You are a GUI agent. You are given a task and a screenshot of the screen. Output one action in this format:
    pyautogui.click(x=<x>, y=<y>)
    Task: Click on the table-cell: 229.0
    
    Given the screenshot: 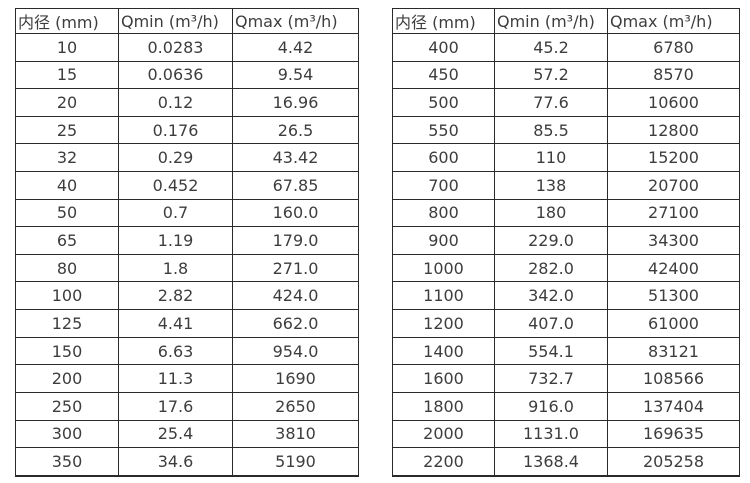 What is the action you would take?
    pyautogui.click(x=551, y=240)
    